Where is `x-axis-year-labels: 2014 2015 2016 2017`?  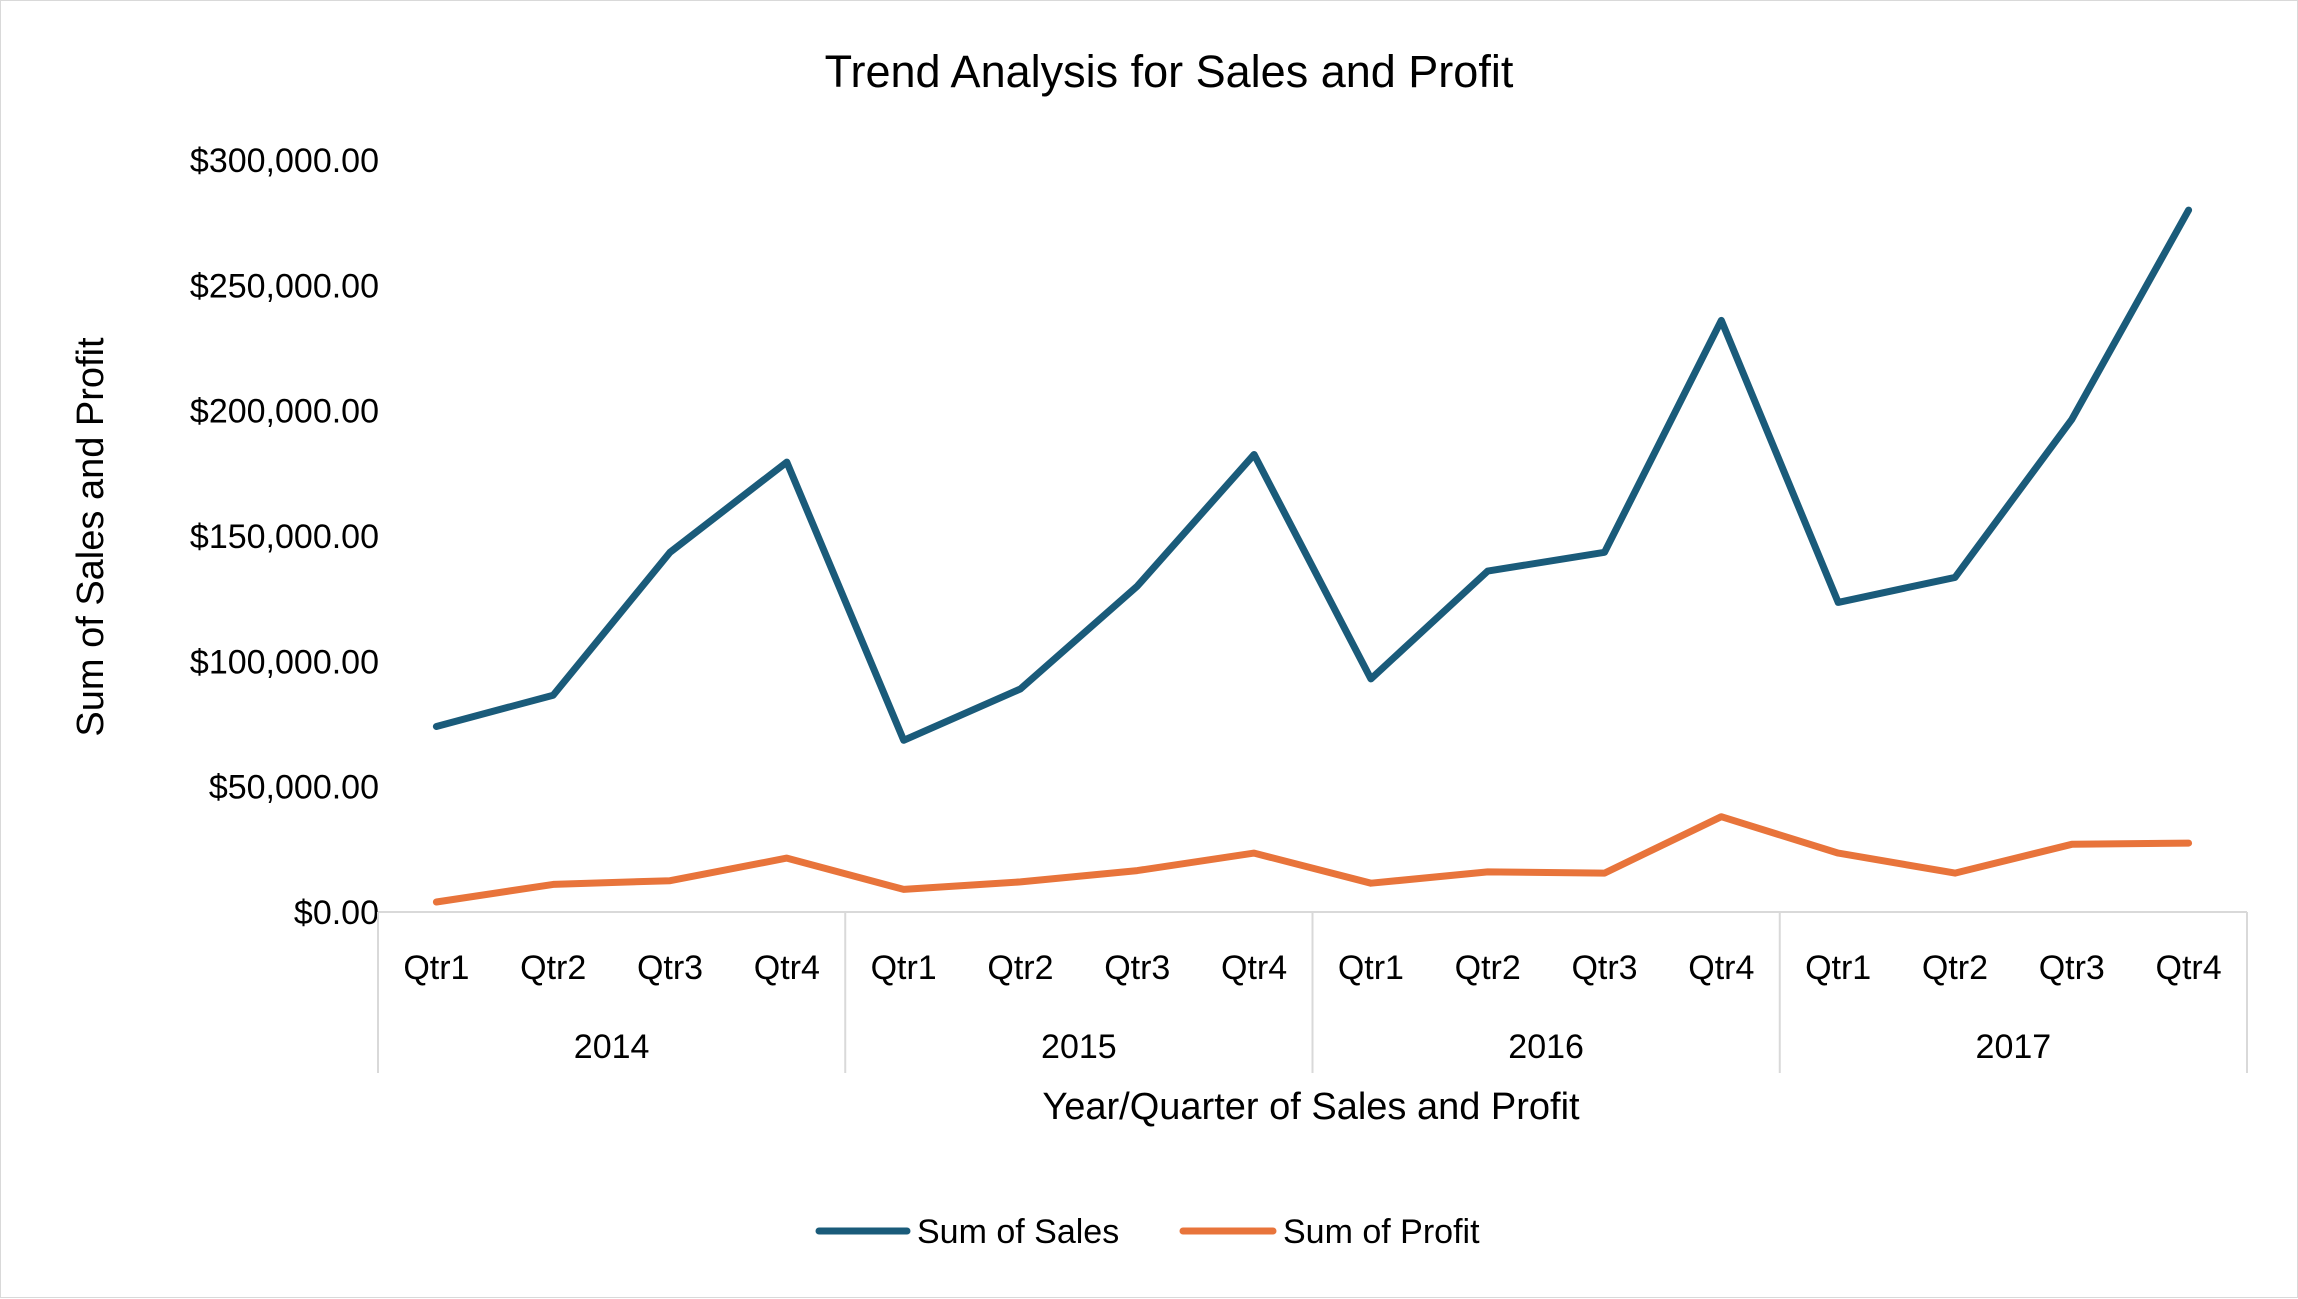 x-axis-year-labels: 2014 2015 2016 2017 is located at coordinates (1312, 1047).